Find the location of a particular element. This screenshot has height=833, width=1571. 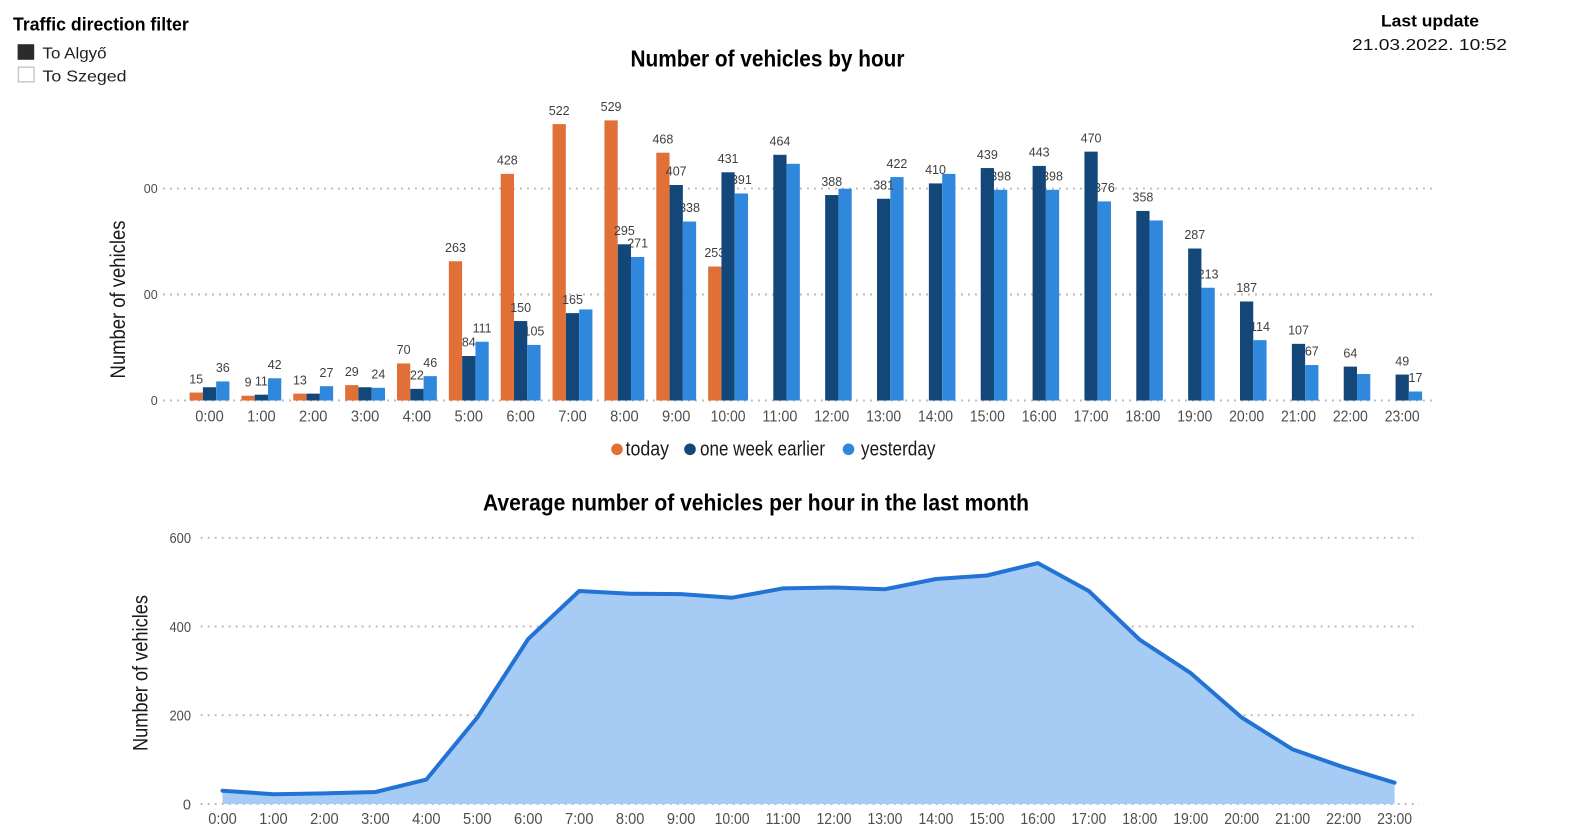

svg-text: 70 is located at coordinates (404, 350).